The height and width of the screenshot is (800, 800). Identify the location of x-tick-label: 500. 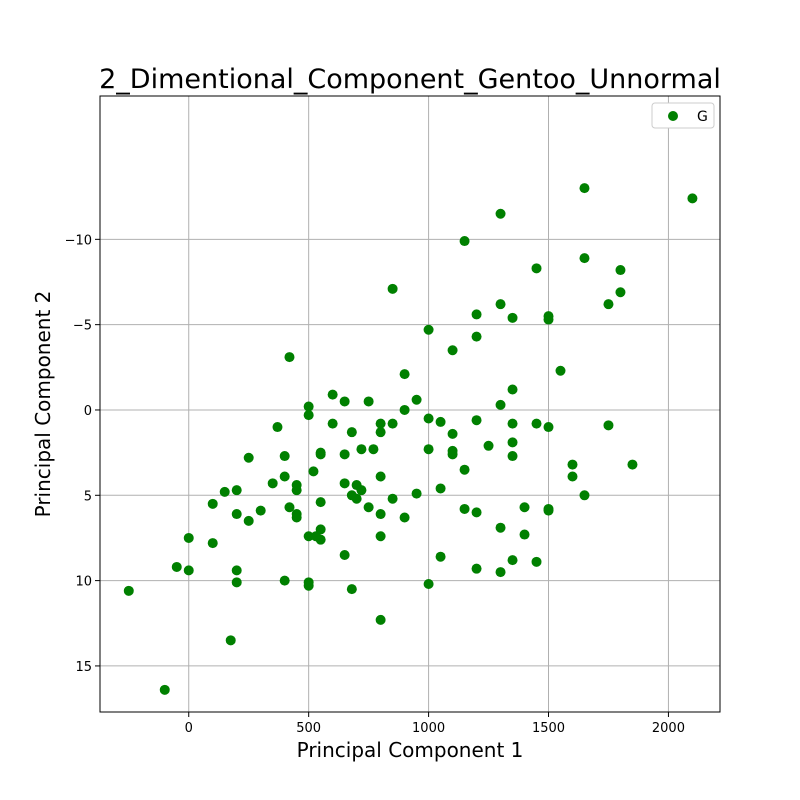
(308, 728).